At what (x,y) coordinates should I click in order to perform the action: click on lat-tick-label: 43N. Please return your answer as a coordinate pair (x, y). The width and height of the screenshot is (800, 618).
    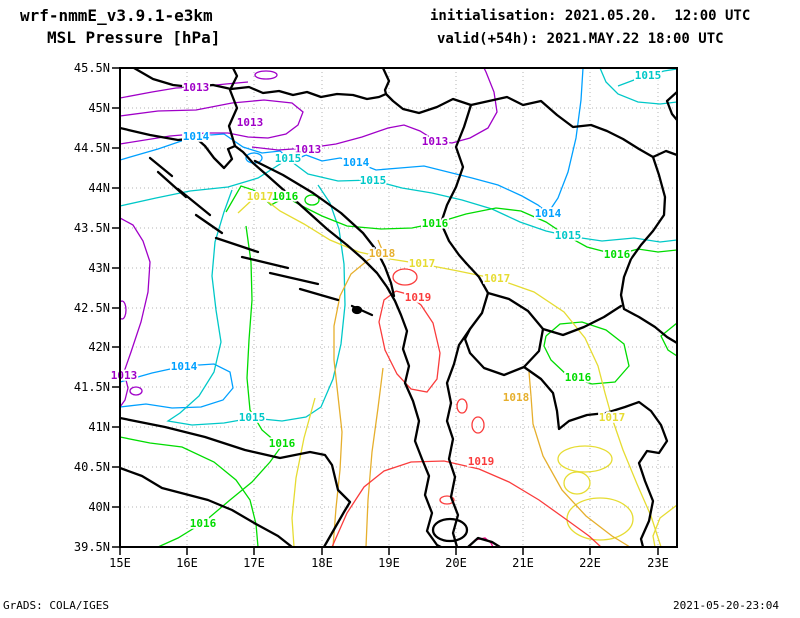
    Looking at the image, I should click on (99, 268).